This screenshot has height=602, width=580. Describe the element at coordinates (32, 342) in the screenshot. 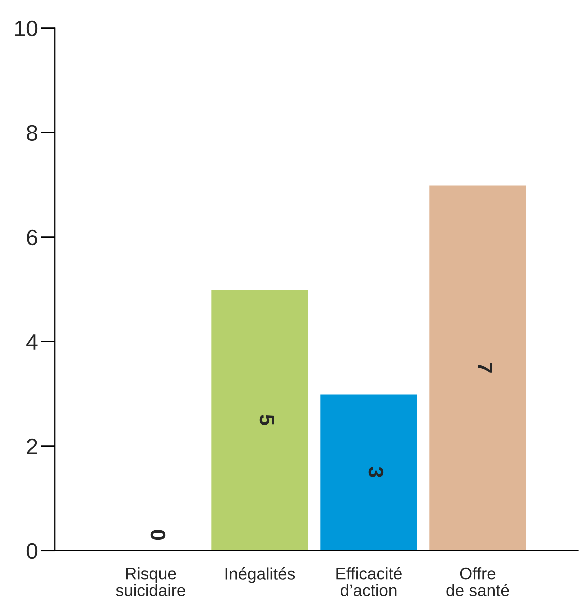

I see `y-tick-label: 4` at that location.